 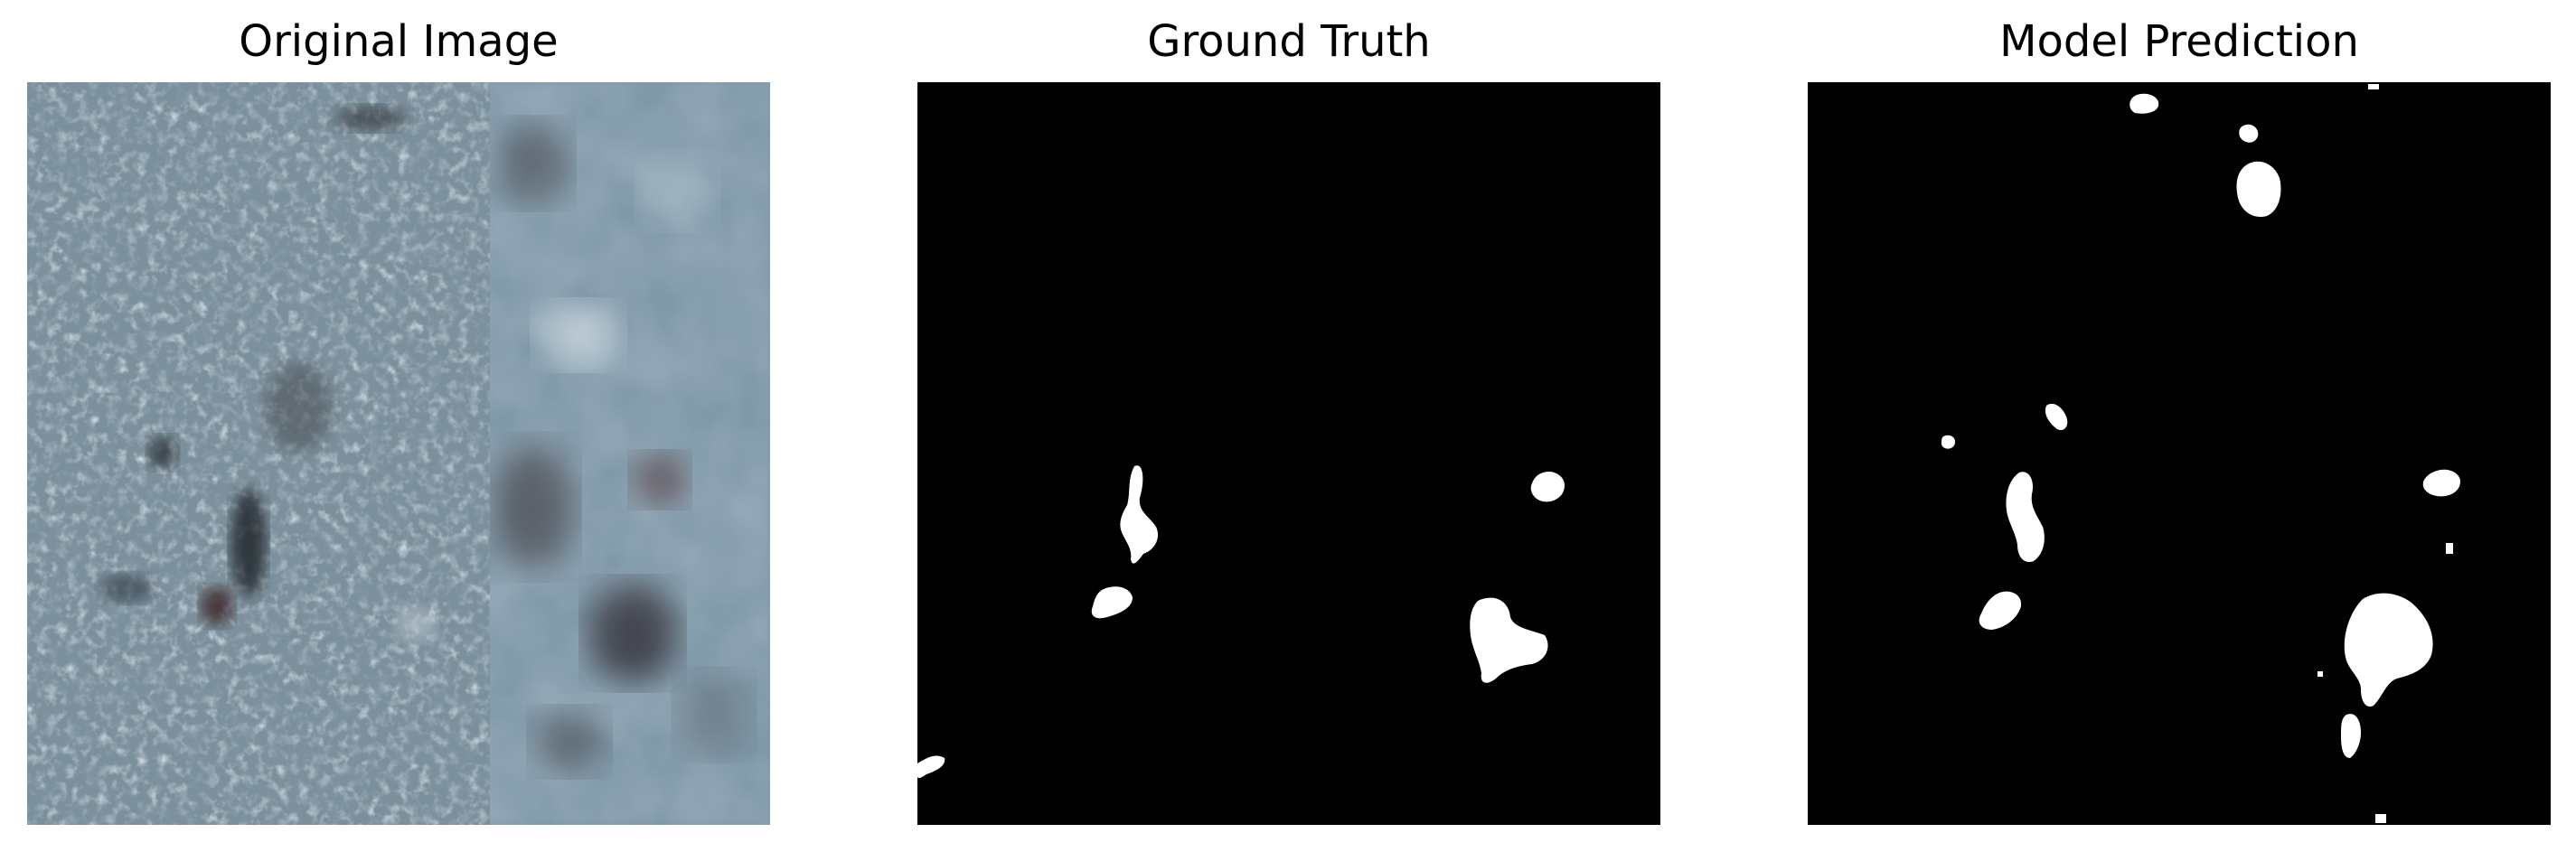 What do you see at coordinates (2179, 41) in the screenshot?
I see `panel-title: Model Prediction` at bounding box center [2179, 41].